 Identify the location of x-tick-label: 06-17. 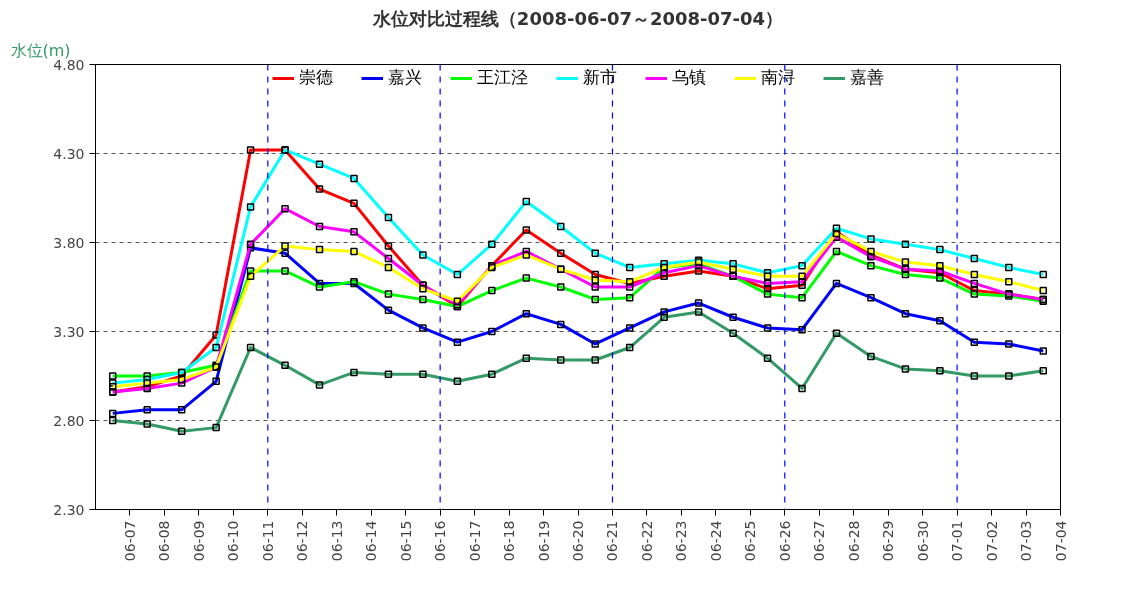
(474, 541).